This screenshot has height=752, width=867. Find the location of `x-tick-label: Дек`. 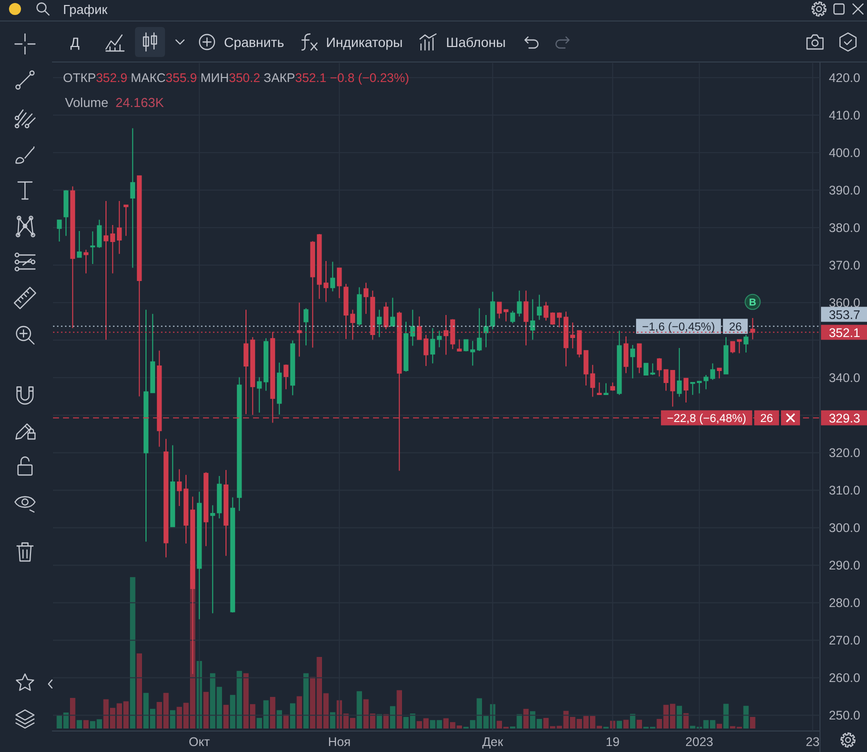

x-tick-label: Дек is located at coordinates (493, 742).